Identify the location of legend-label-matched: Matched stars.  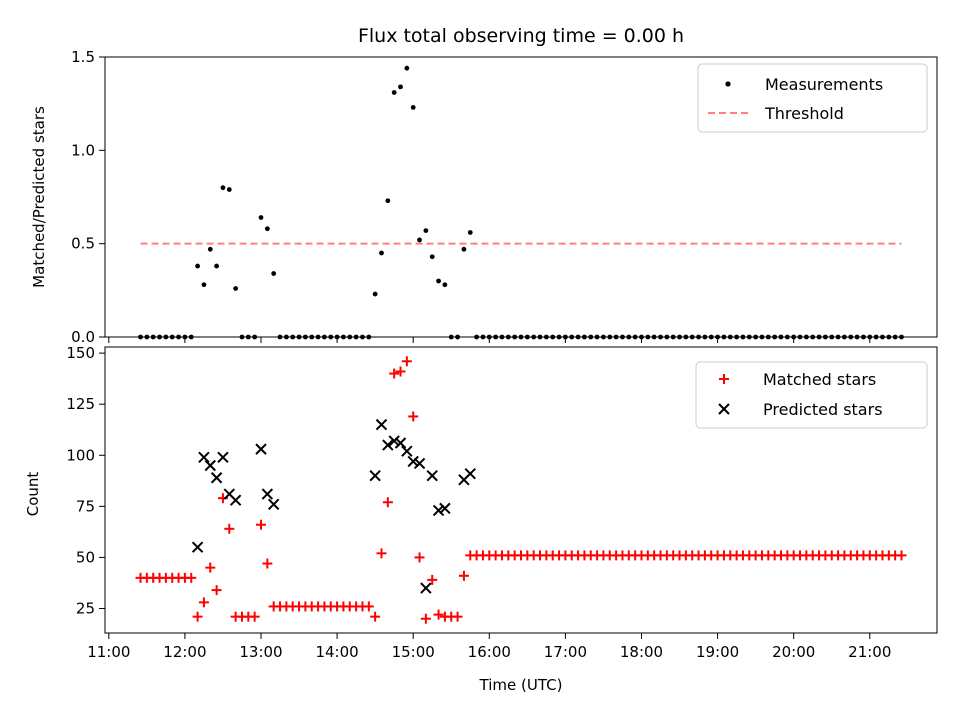
(819, 379).